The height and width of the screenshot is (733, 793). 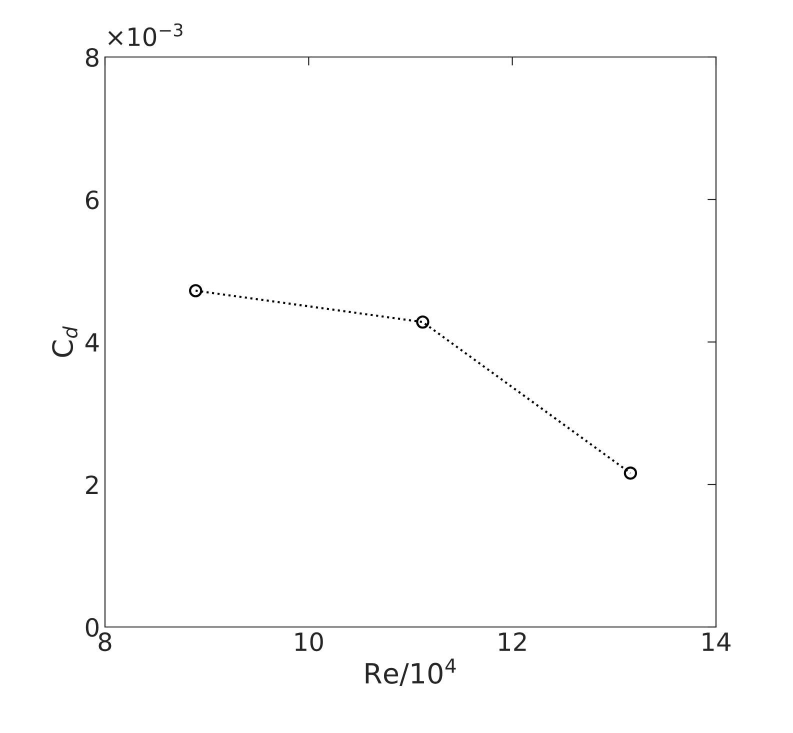 I want to click on y-tick-label: 2, so click(x=92, y=484).